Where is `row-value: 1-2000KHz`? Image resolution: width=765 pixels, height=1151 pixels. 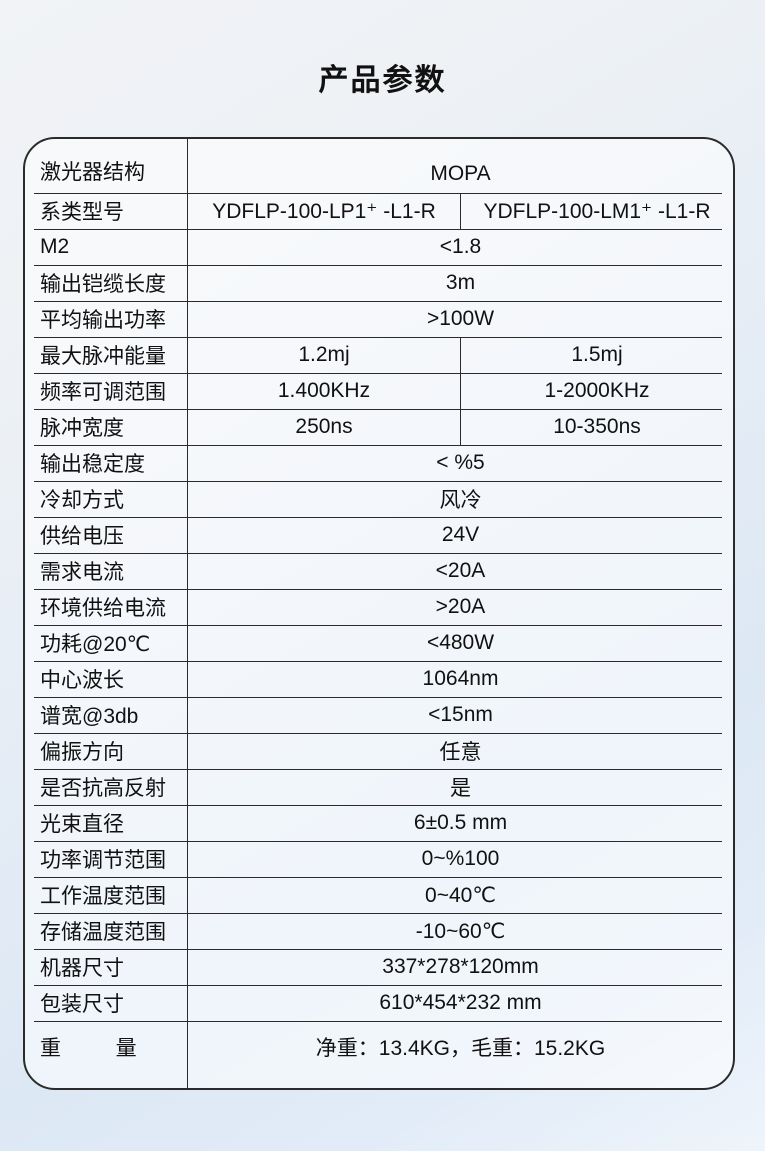 row-value: 1-2000KHz is located at coordinates (596, 391).